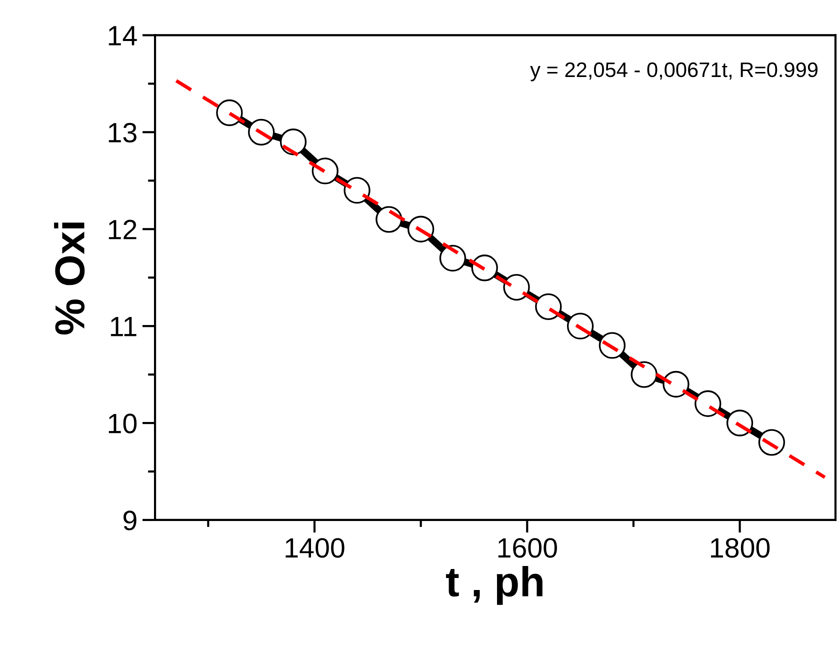 The image size is (838, 652). What do you see at coordinates (122, 424) in the screenshot?
I see `y-tick-label: 10` at bounding box center [122, 424].